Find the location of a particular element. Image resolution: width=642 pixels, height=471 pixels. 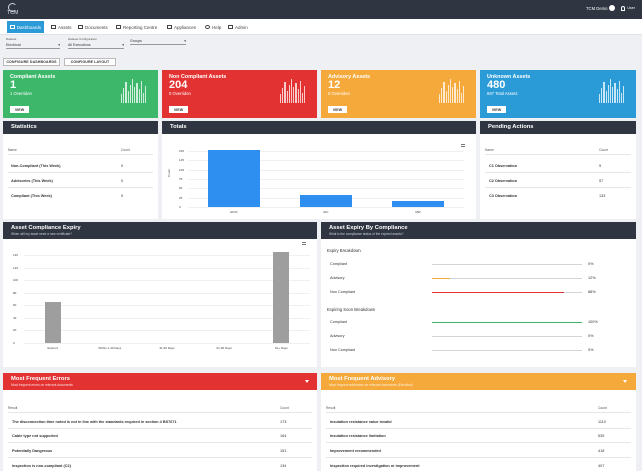

admin-icon is located at coordinates (230, 27).